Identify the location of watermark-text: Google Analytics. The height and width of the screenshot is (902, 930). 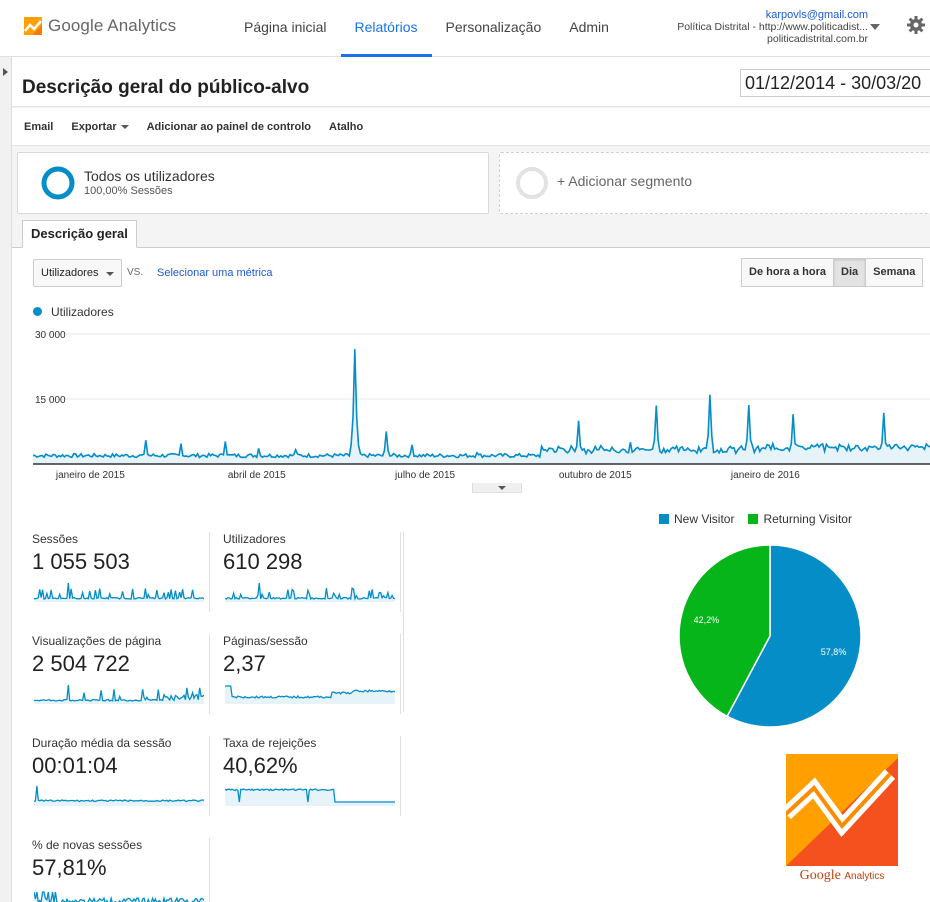
(842, 876).